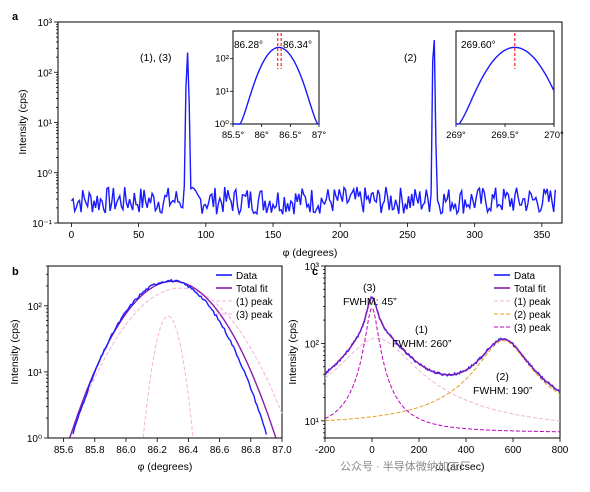  I want to click on panel-a-xtick-label: 50, so click(139, 235).